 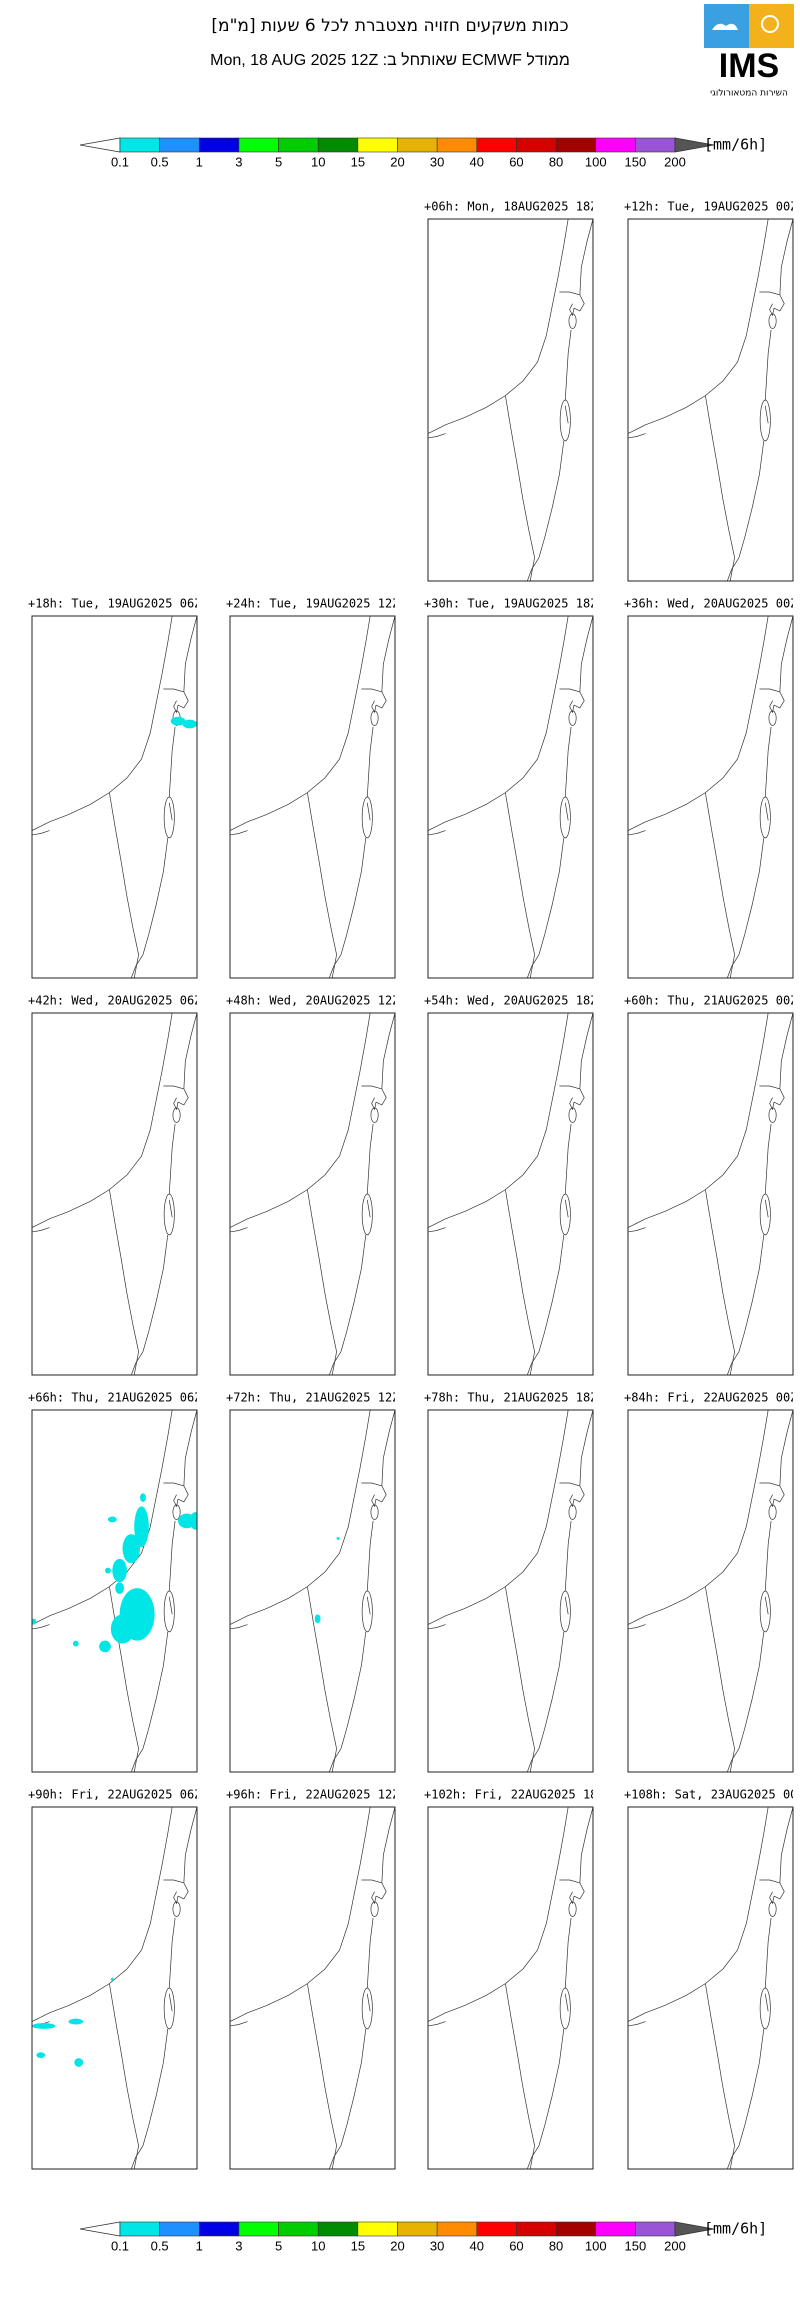 I want to click on panel-label-box: +78h: Thu, 21AUG2025 18Z, so click(x=510, y=1398).